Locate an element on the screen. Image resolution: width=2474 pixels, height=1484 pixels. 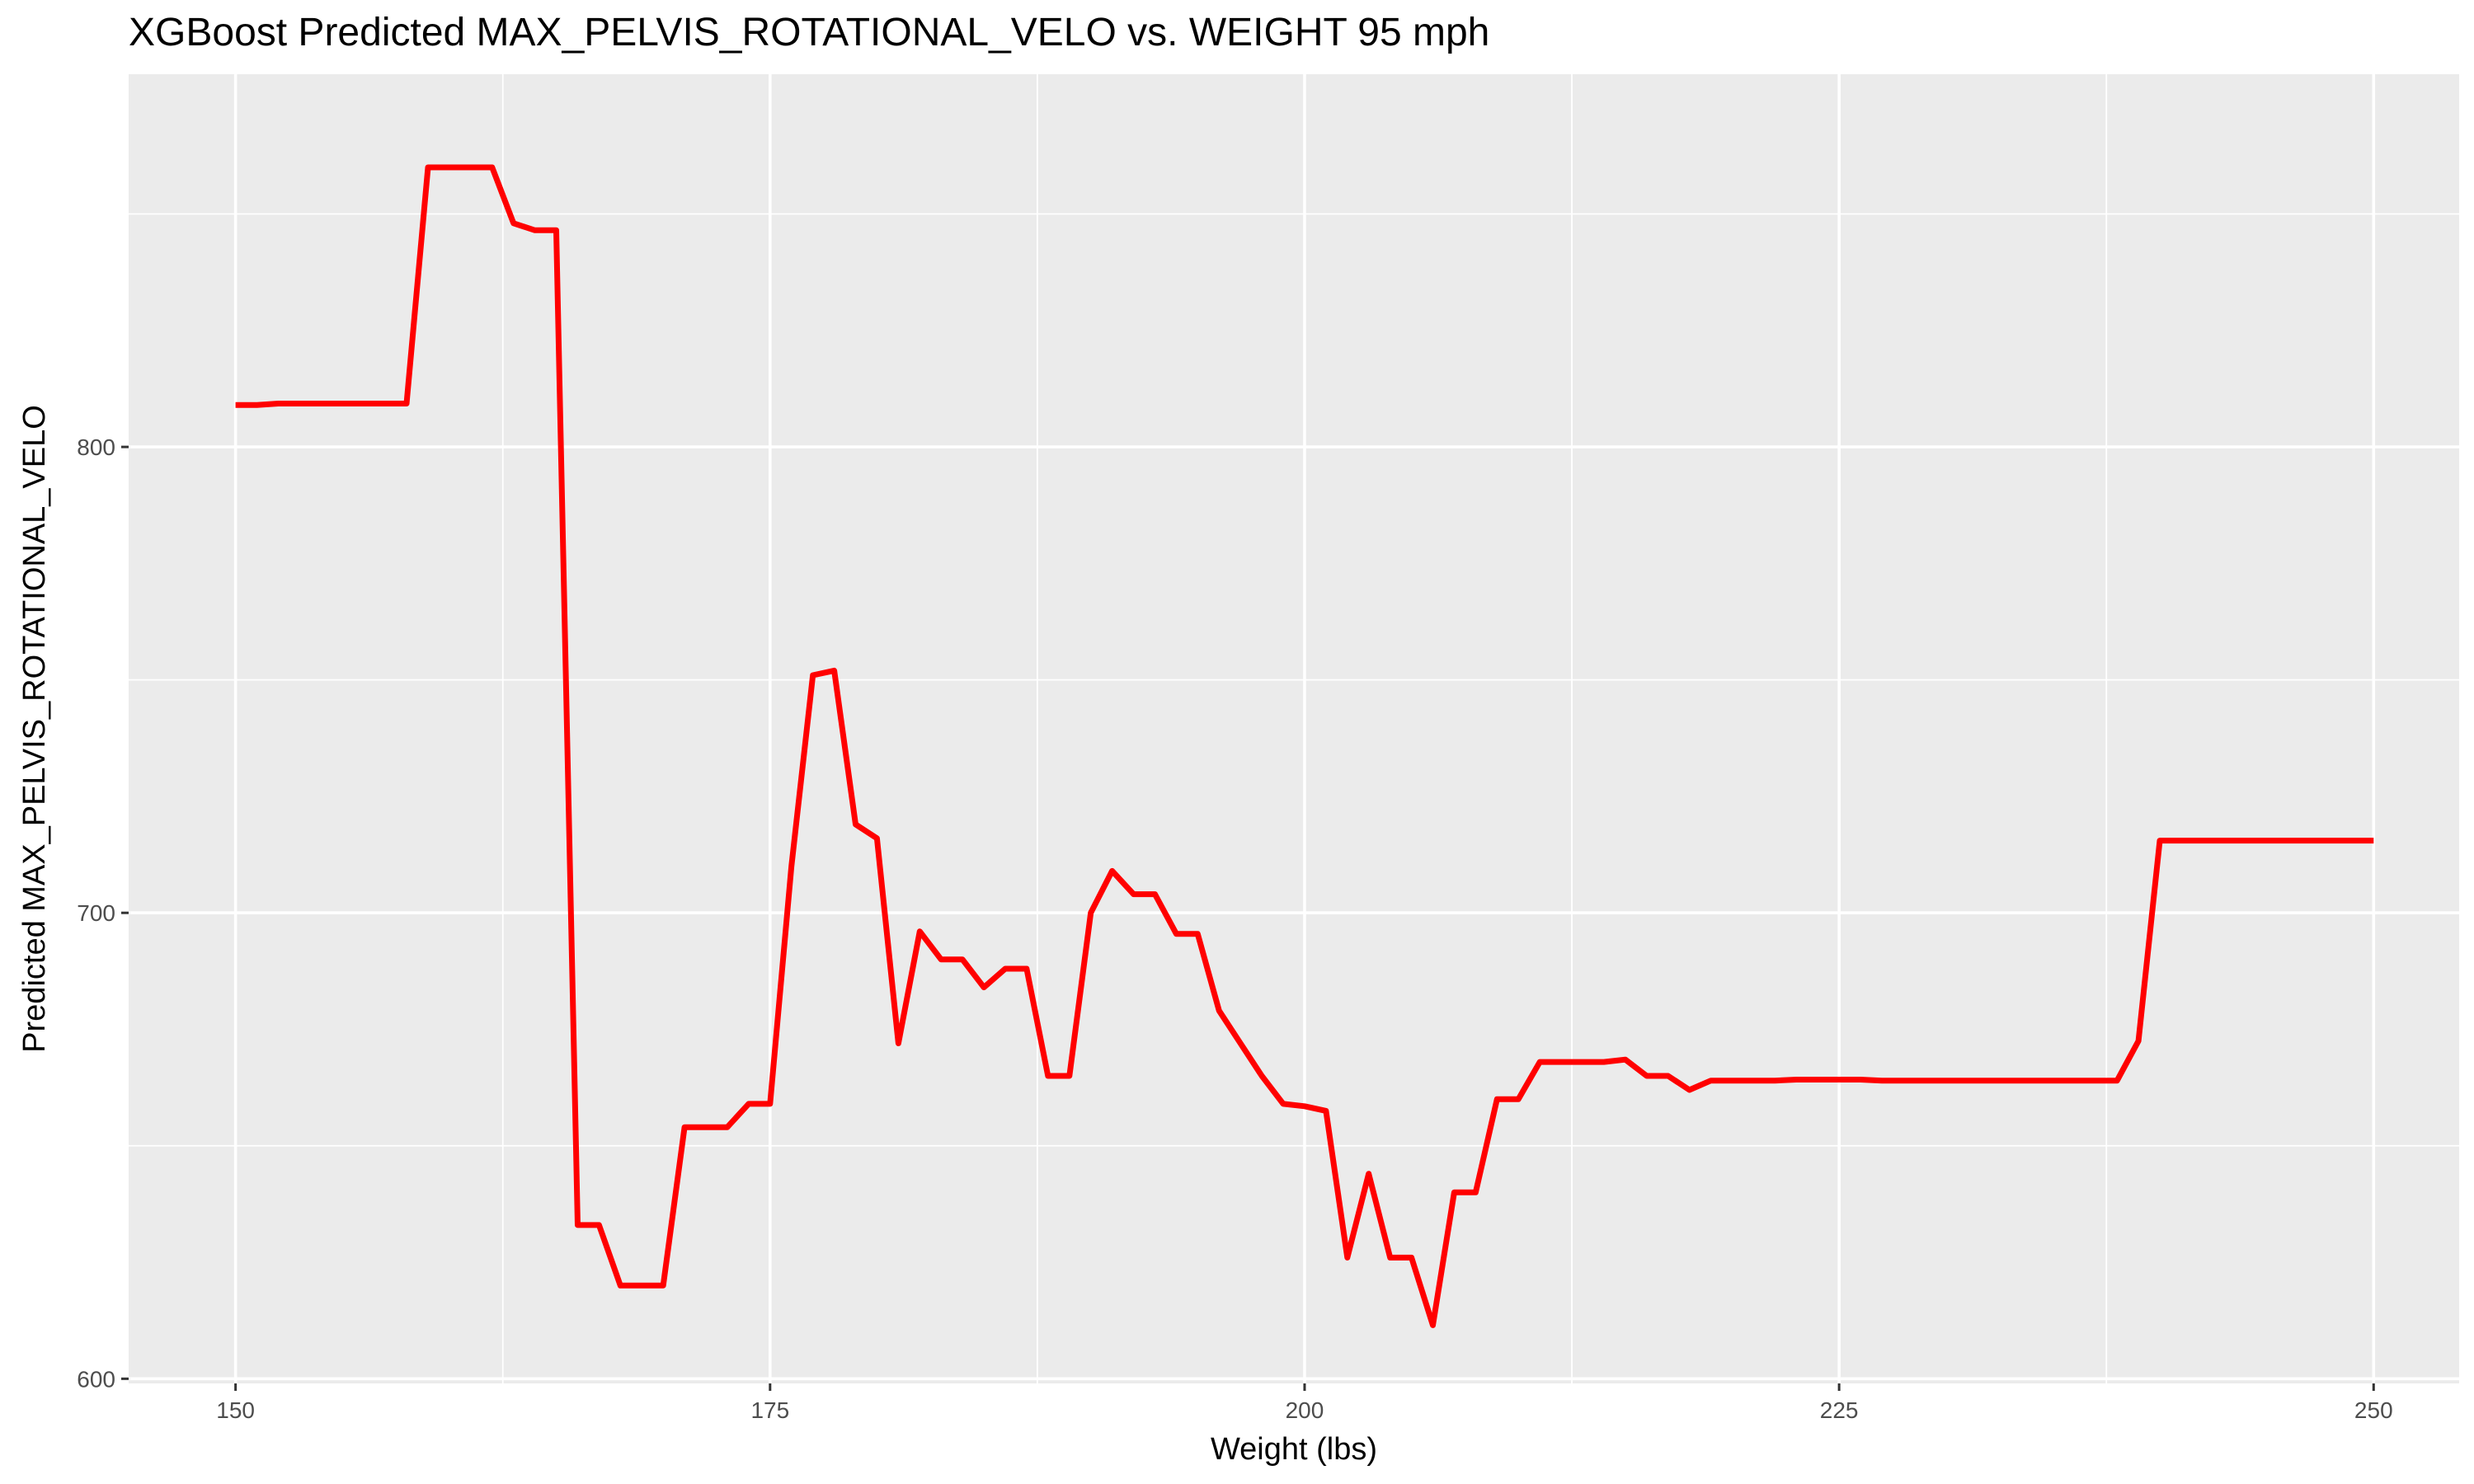
x-axis-title: Weight (lbs) is located at coordinates (1294, 1449).